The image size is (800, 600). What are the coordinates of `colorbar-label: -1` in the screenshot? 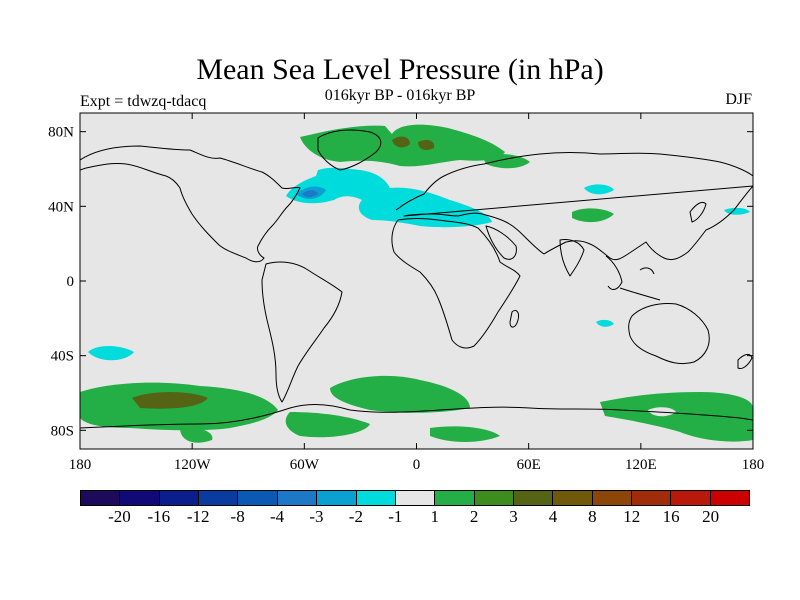 It's located at (395, 516).